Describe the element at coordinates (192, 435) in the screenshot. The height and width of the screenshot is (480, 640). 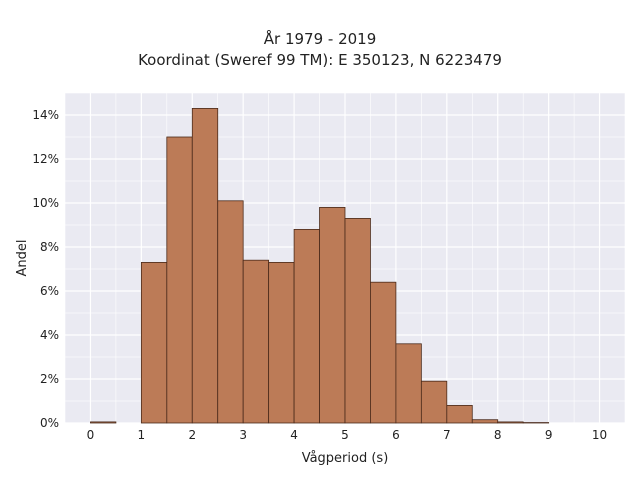
I see `x-tick-label: 2` at that location.